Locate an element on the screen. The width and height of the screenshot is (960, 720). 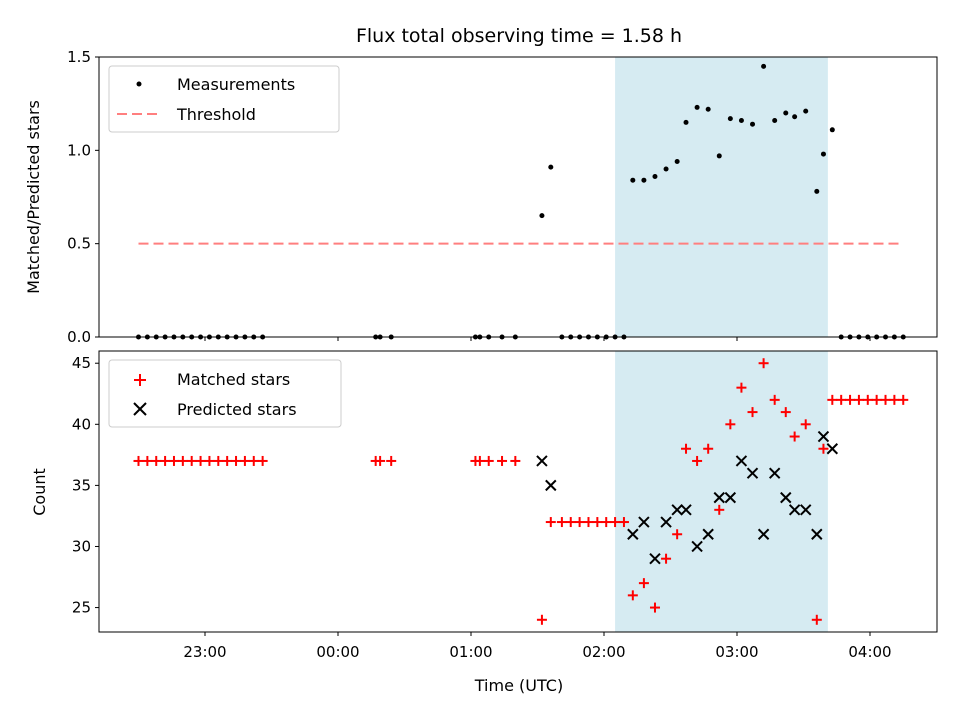
y-tick-label: 45 is located at coordinates (81, 363).